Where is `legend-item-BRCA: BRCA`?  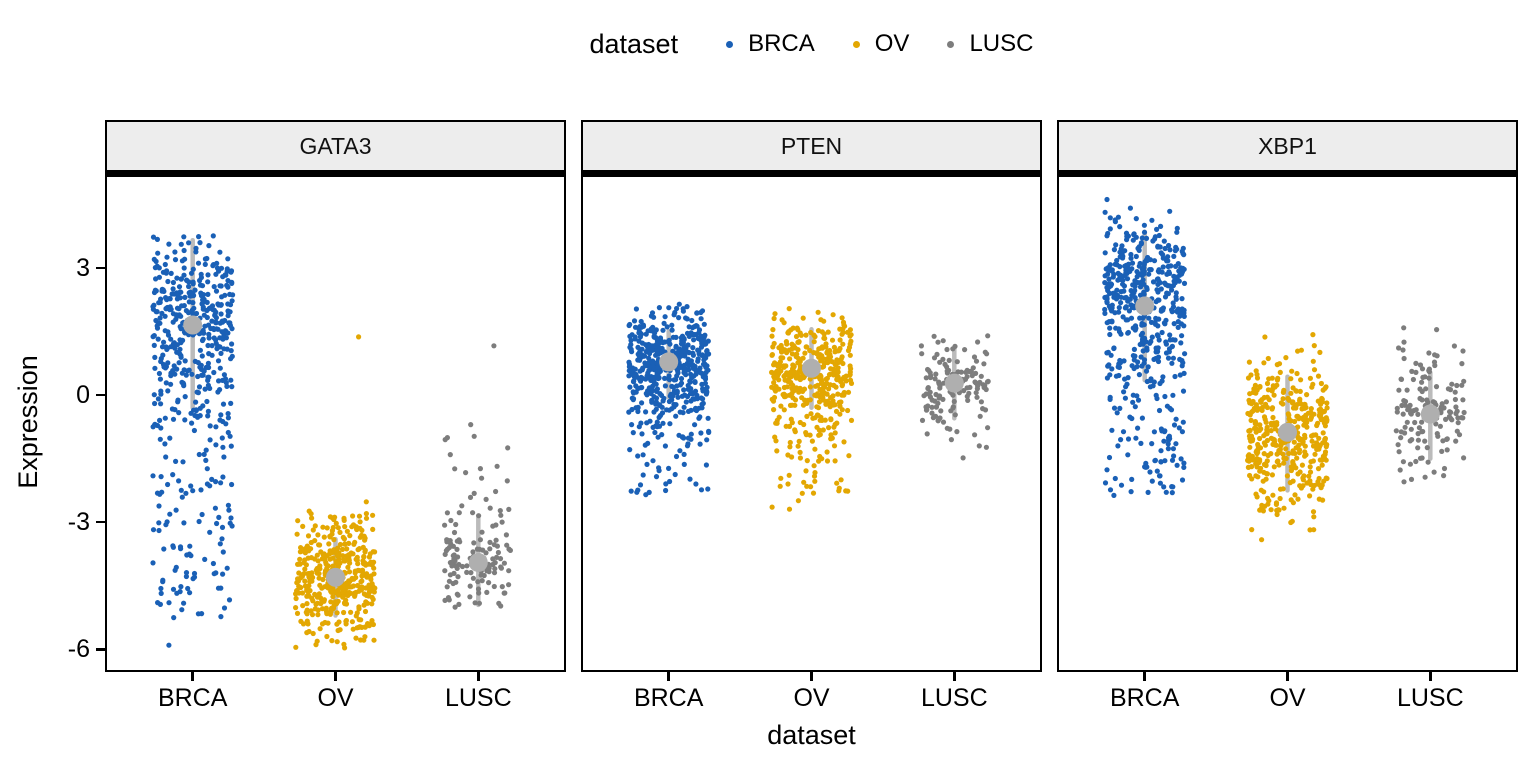
legend-item-BRCA: BRCA is located at coordinates (770, 44).